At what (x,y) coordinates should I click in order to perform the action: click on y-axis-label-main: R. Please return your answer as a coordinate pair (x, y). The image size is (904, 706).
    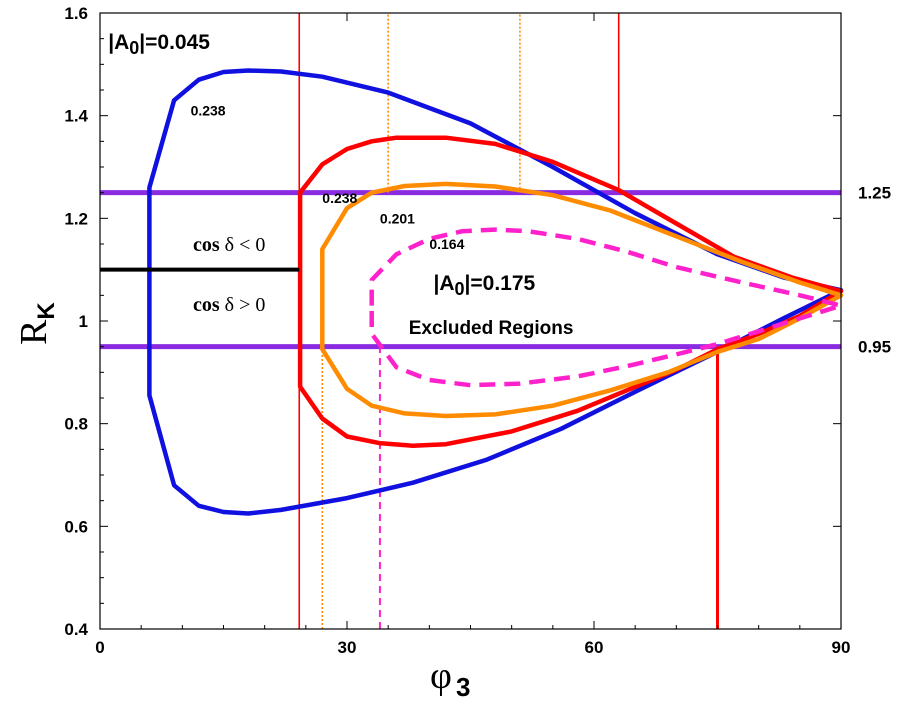
    Looking at the image, I should click on (34, 332).